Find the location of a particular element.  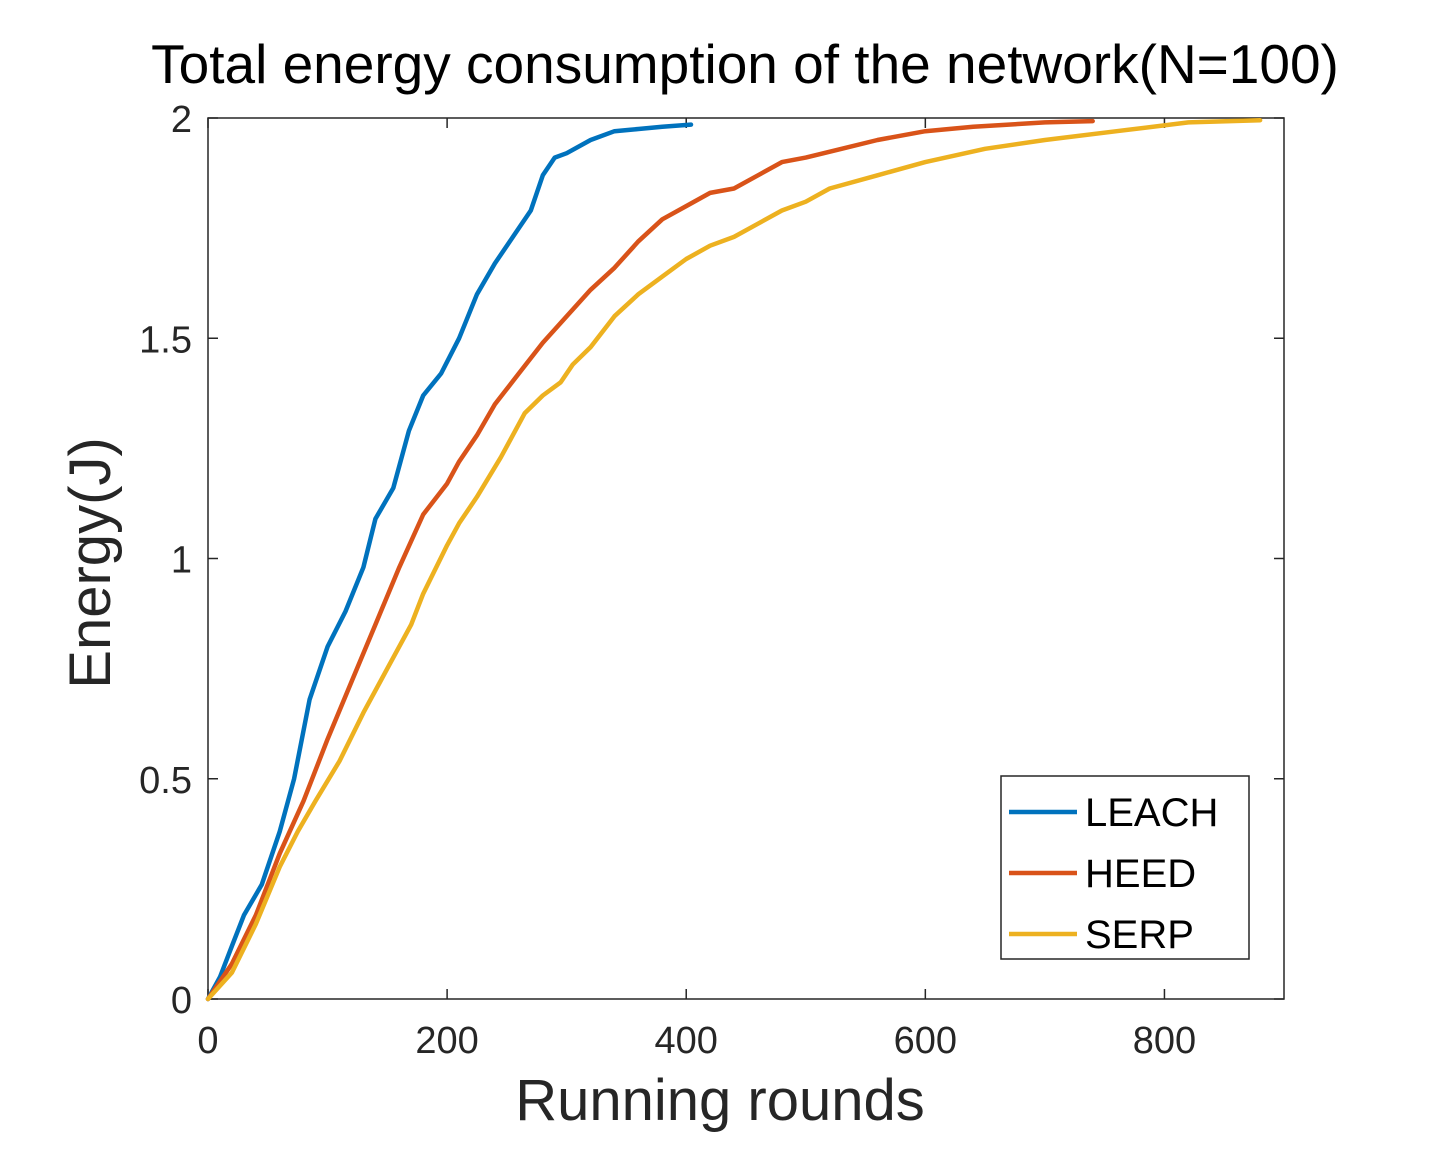

legend-box is located at coordinates (1125, 867).